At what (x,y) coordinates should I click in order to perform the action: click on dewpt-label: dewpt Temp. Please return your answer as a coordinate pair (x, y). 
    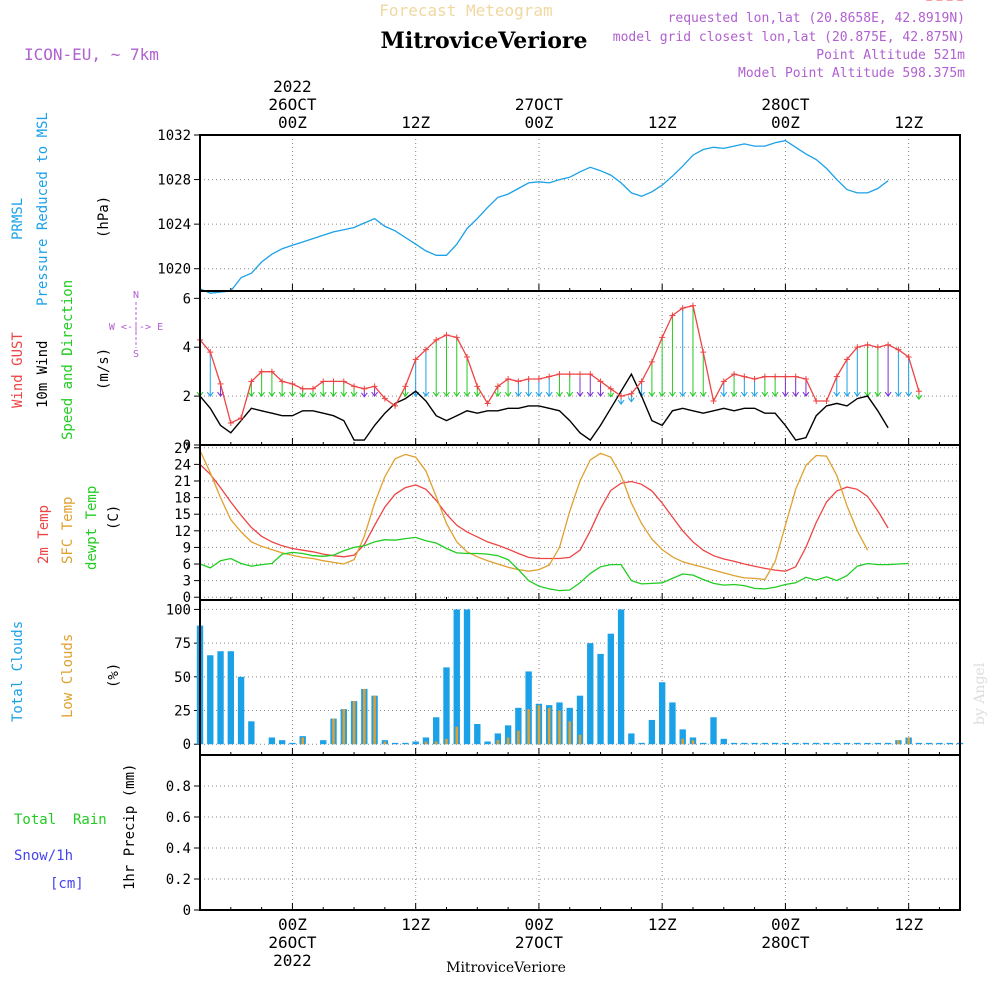
    Looking at the image, I should click on (92, 528).